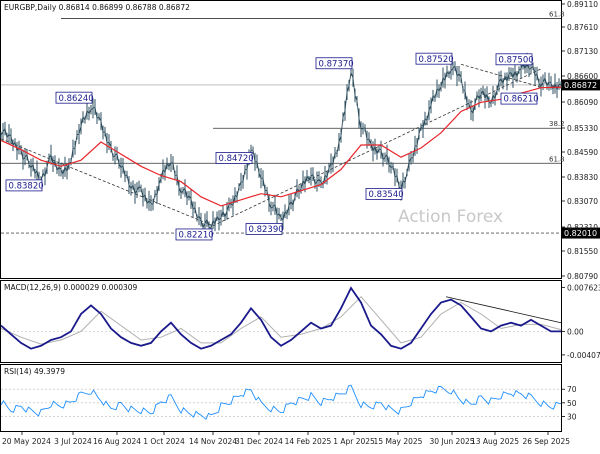 The width and height of the screenshot is (600, 454). What do you see at coordinates (117, 441) in the screenshot?
I see `date-tick-label: 16 Aug 2024` at bounding box center [117, 441].